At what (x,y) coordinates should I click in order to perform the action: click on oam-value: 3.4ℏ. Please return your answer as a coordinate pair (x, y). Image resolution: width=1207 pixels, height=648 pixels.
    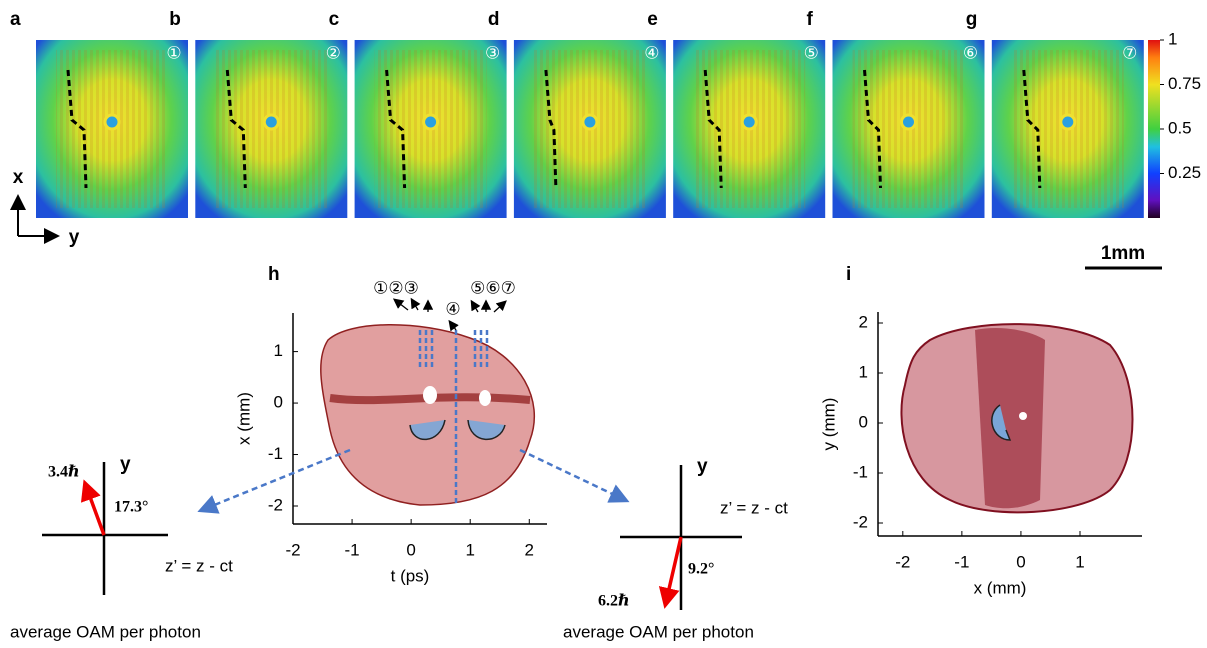
    Looking at the image, I should click on (64, 472).